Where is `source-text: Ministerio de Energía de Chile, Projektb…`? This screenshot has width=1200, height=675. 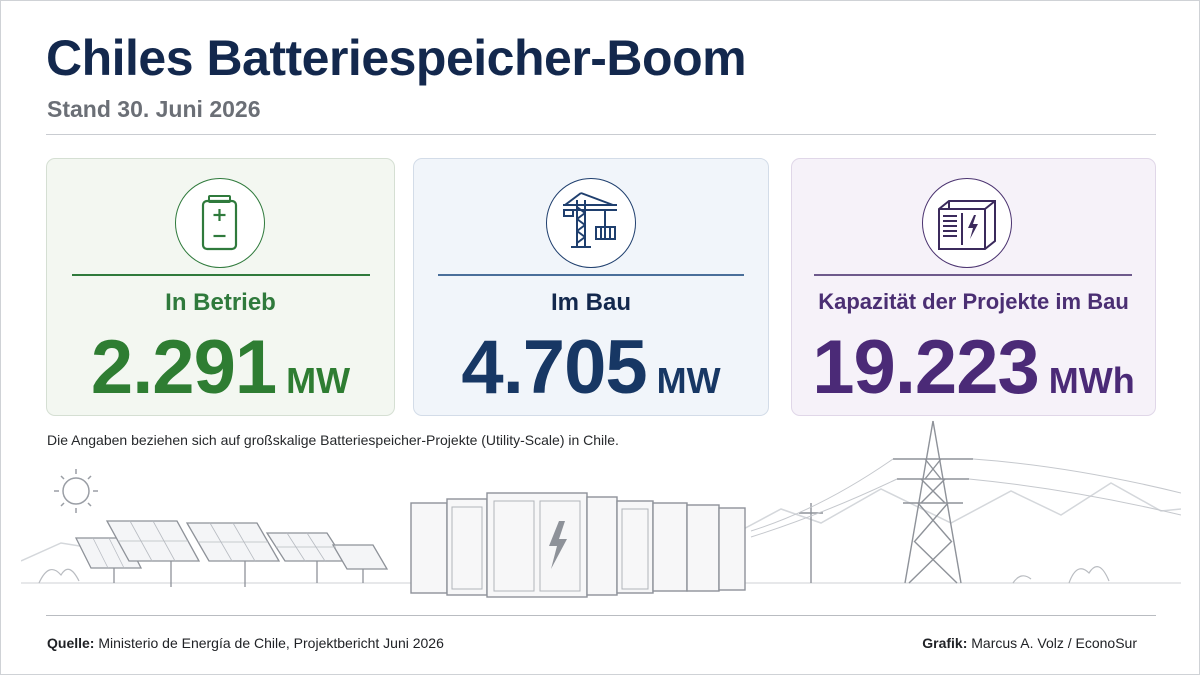 source-text: Ministerio de Energía de Chile, Projektb… is located at coordinates (271, 643).